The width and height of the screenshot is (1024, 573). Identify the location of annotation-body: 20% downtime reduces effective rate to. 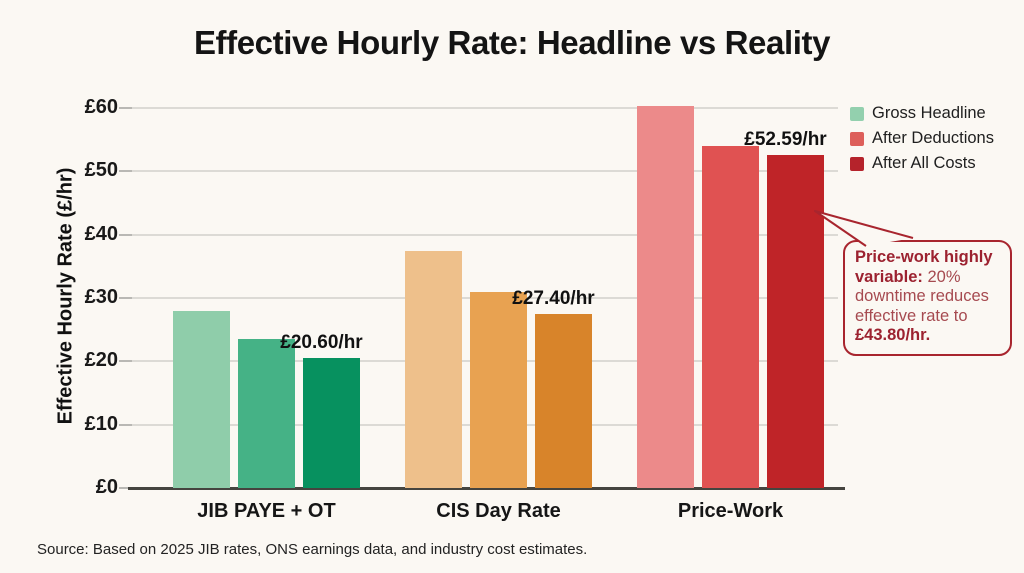
(922, 296).